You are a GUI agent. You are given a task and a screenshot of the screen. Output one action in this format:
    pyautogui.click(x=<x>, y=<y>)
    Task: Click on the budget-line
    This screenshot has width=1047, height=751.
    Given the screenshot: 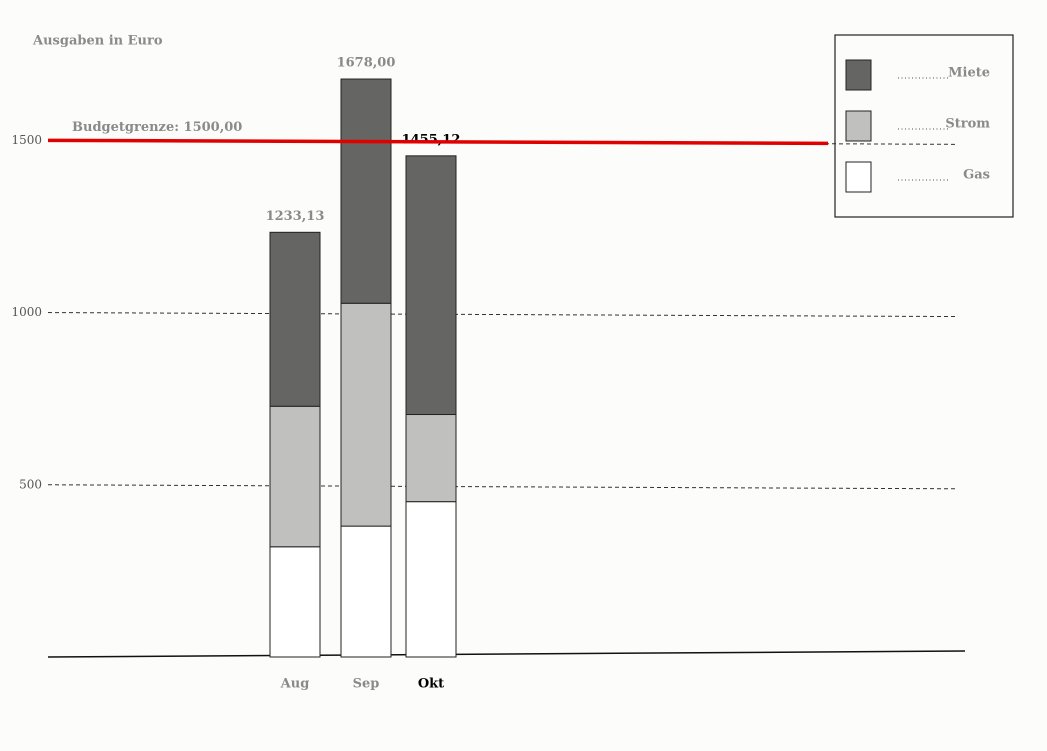 What is the action you would take?
    pyautogui.click(x=438, y=142)
    